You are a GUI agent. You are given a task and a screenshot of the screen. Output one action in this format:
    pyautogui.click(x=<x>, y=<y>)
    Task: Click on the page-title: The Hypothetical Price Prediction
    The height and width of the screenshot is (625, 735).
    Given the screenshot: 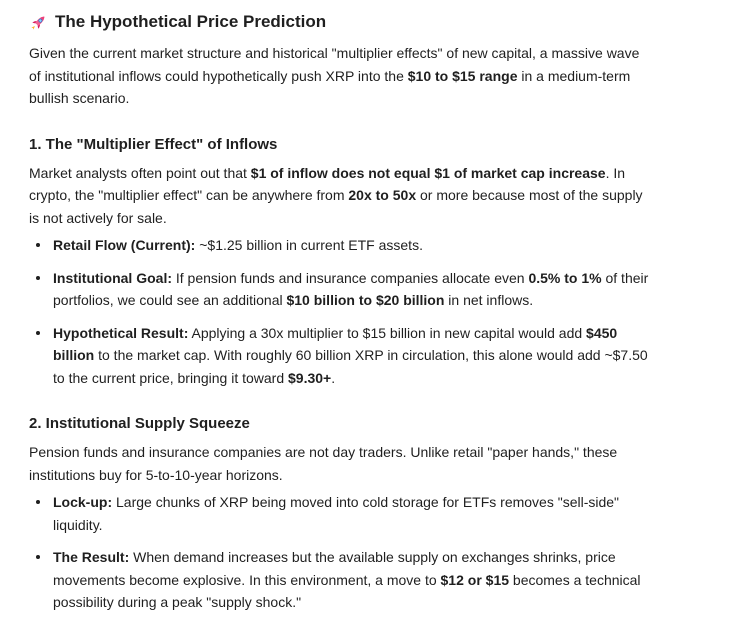 What is the action you would take?
    pyautogui.click(x=340, y=22)
    